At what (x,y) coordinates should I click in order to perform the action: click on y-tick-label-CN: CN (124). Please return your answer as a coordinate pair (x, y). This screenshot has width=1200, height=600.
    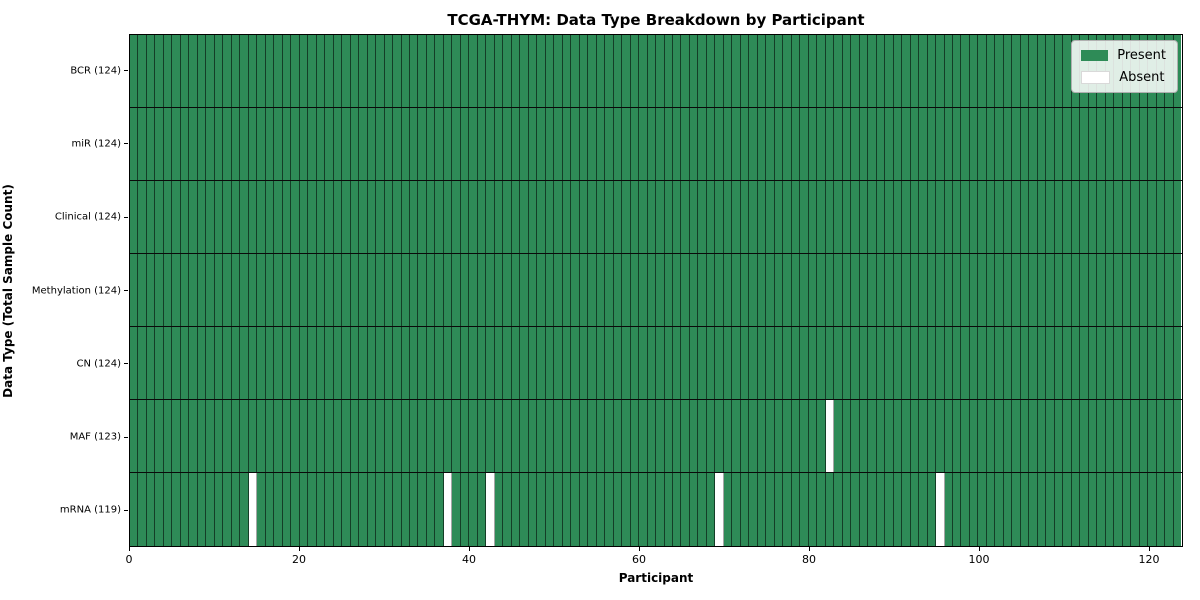
    Looking at the image, I should click on (98, 364).